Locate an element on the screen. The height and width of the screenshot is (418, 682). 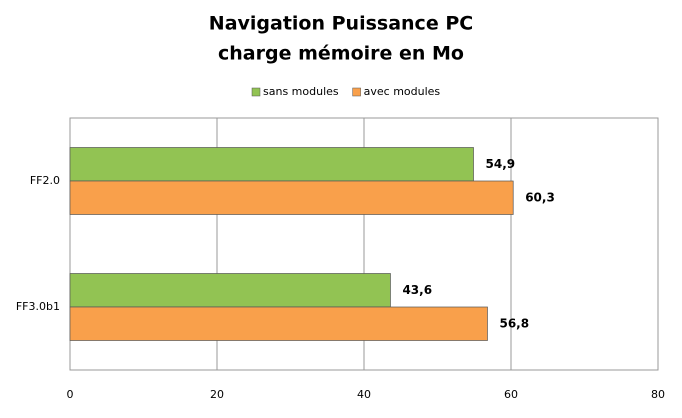
value-label: 54,9 is located at coordinates (501, 164).